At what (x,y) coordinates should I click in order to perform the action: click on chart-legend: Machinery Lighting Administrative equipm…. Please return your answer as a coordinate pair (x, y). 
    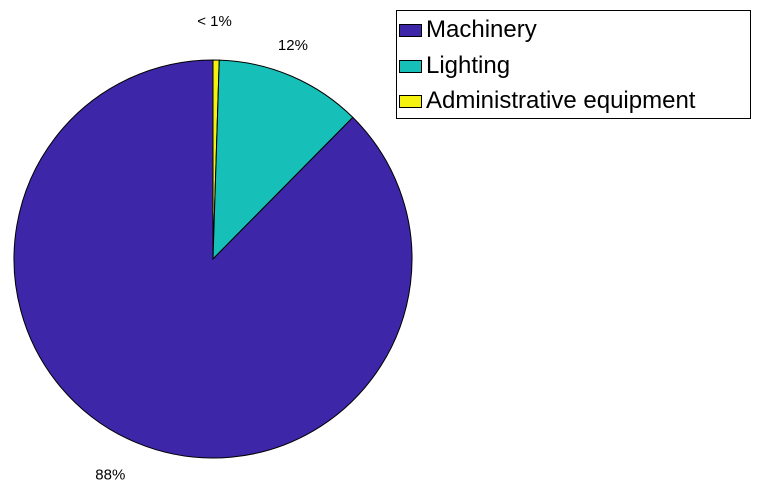
    Looking at the image, I should click on (573, 64).